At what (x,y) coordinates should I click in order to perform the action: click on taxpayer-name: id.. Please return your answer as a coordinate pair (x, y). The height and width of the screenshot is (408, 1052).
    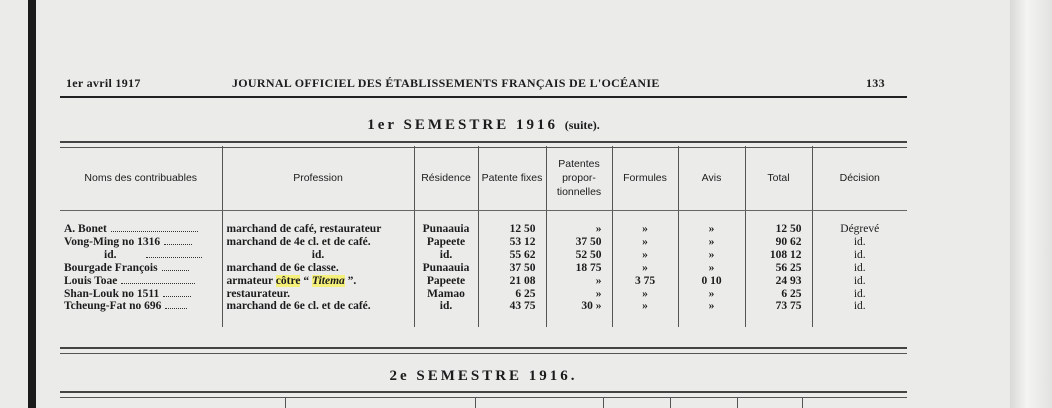
    Looking at the image, I should click on (141, 255).